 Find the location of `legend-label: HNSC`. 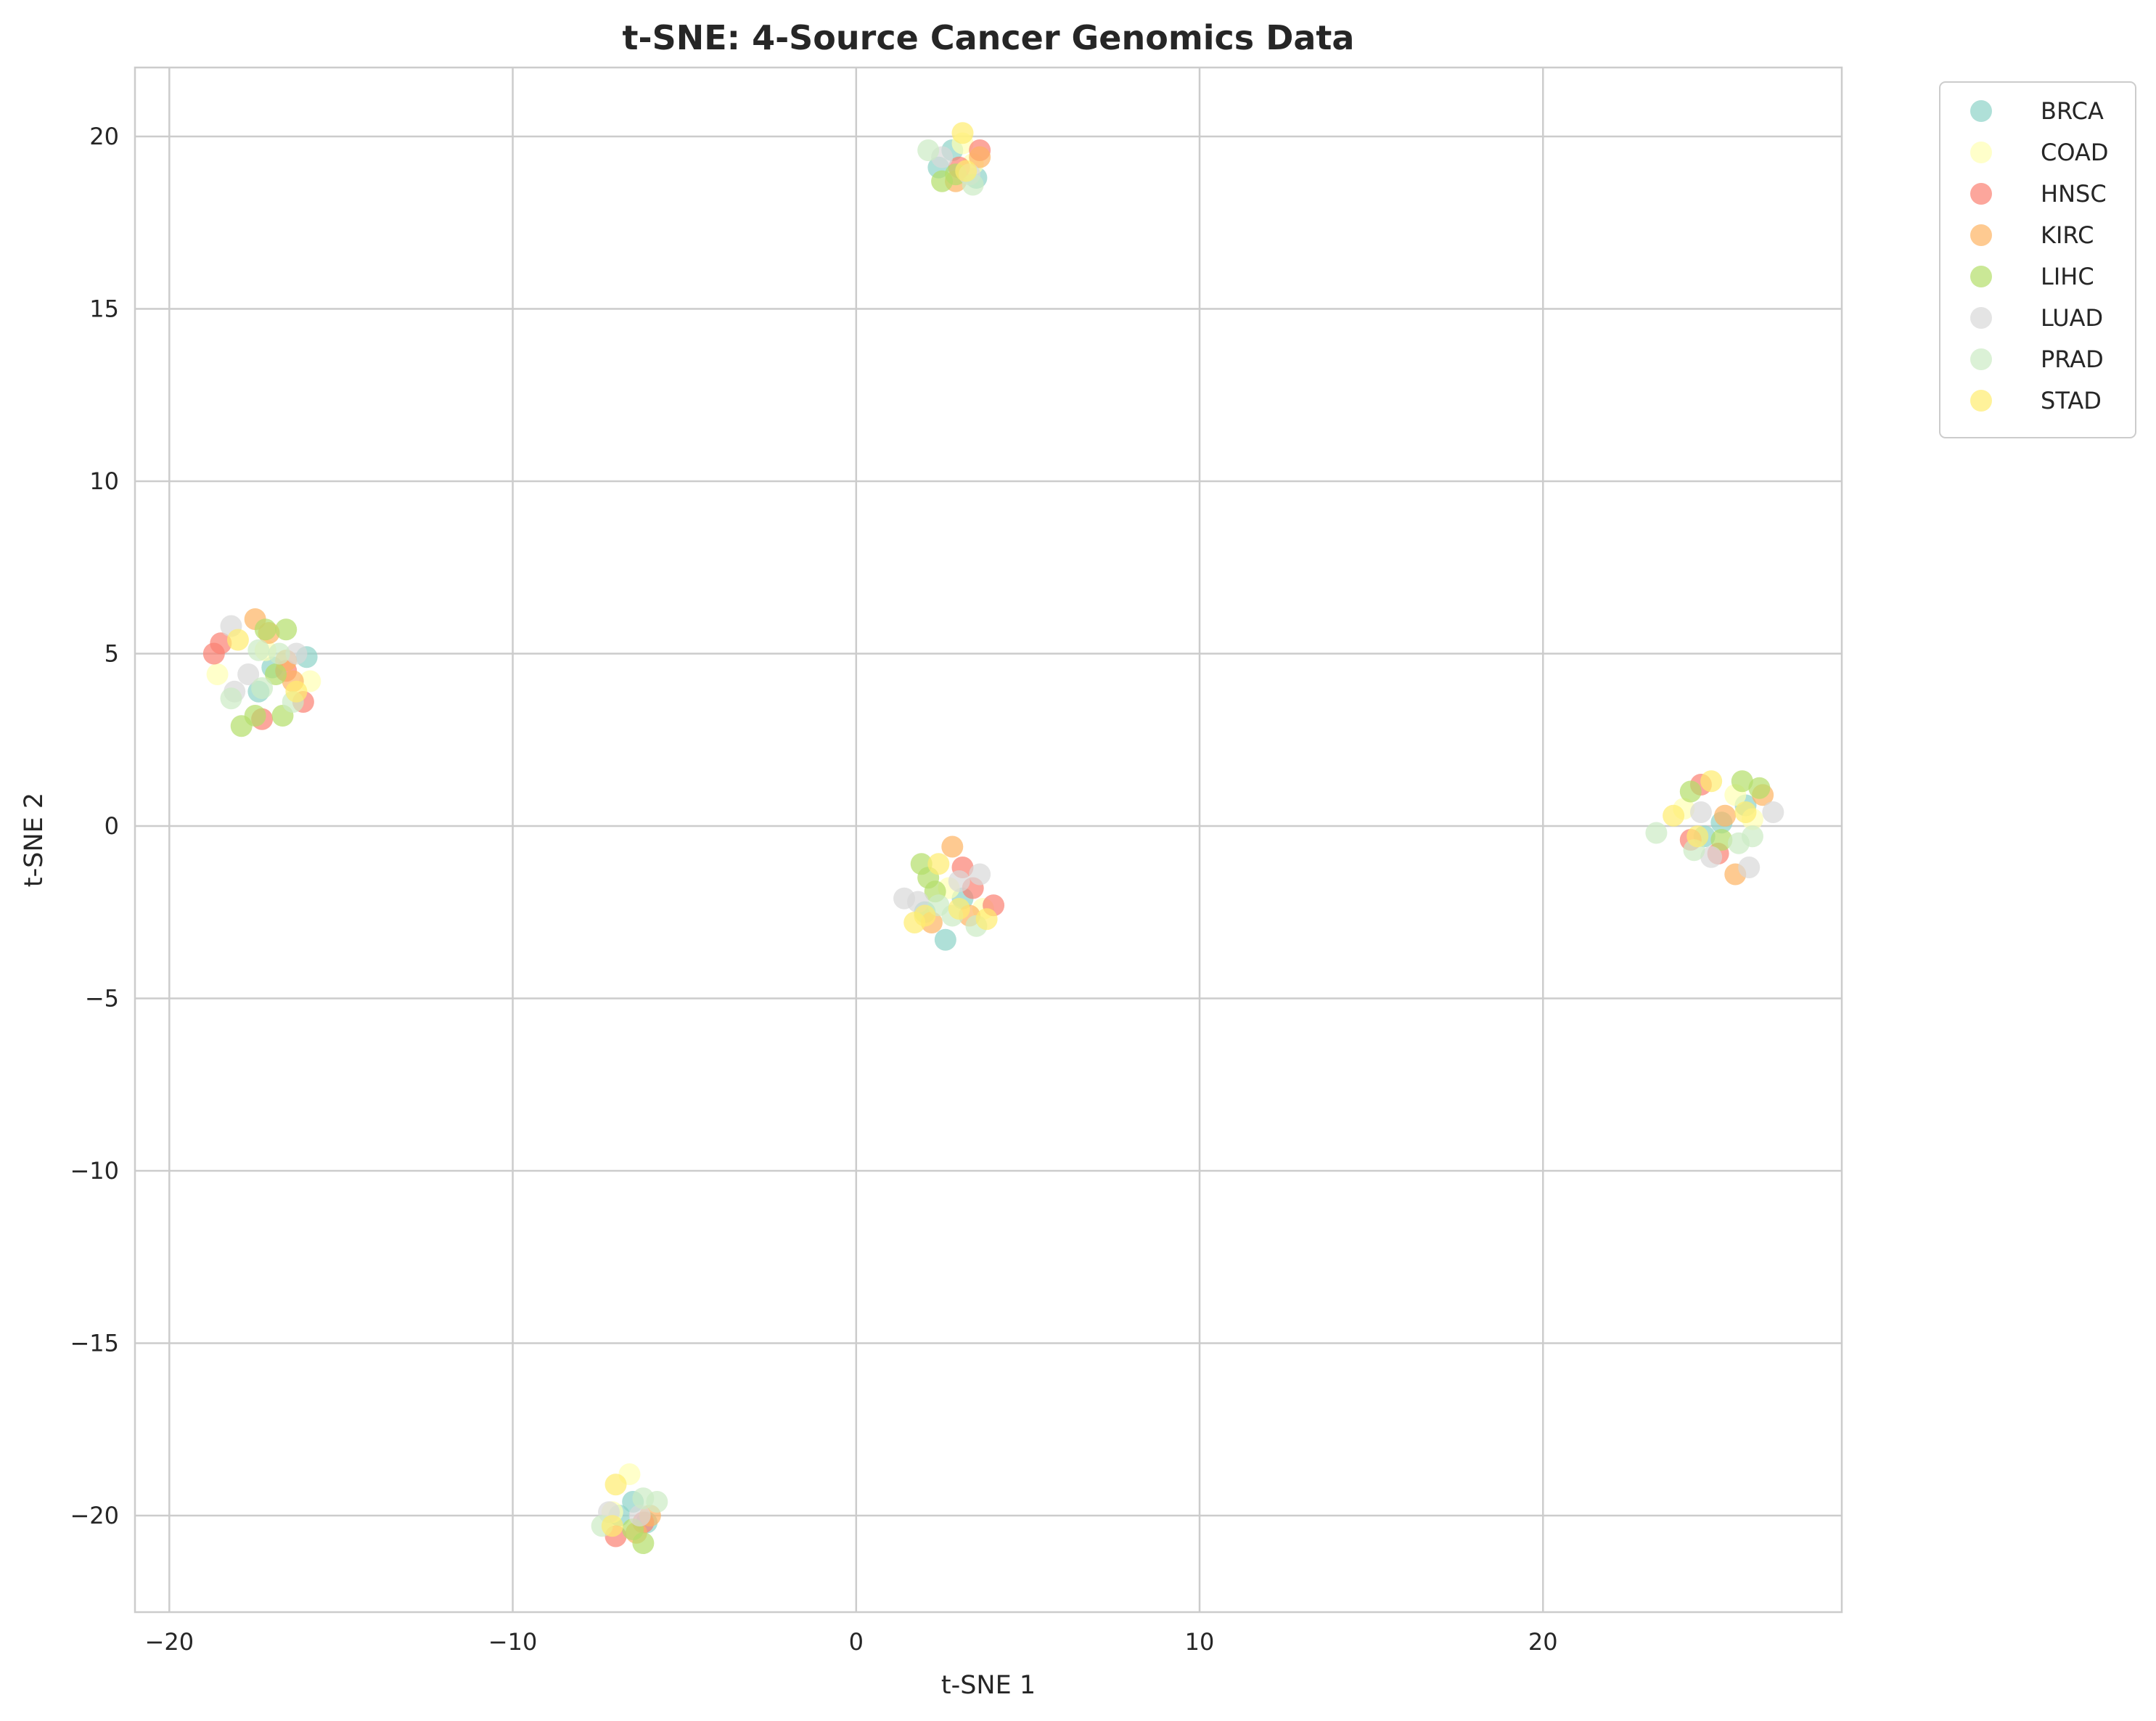

legend-label: HNSC is located at coordinates (2074, 194).